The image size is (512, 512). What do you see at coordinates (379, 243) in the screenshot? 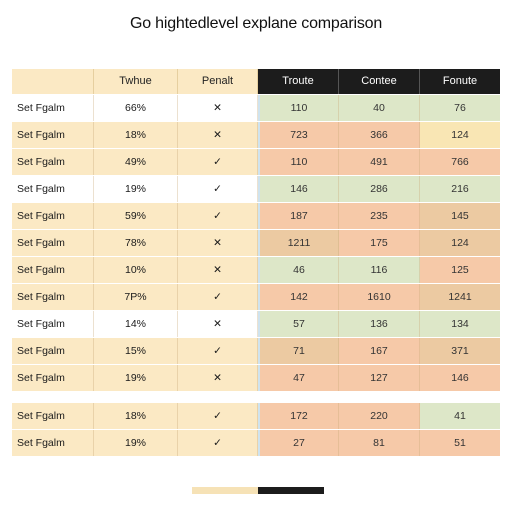
I see `value-cell: 175` at bounding box center [379, 243].